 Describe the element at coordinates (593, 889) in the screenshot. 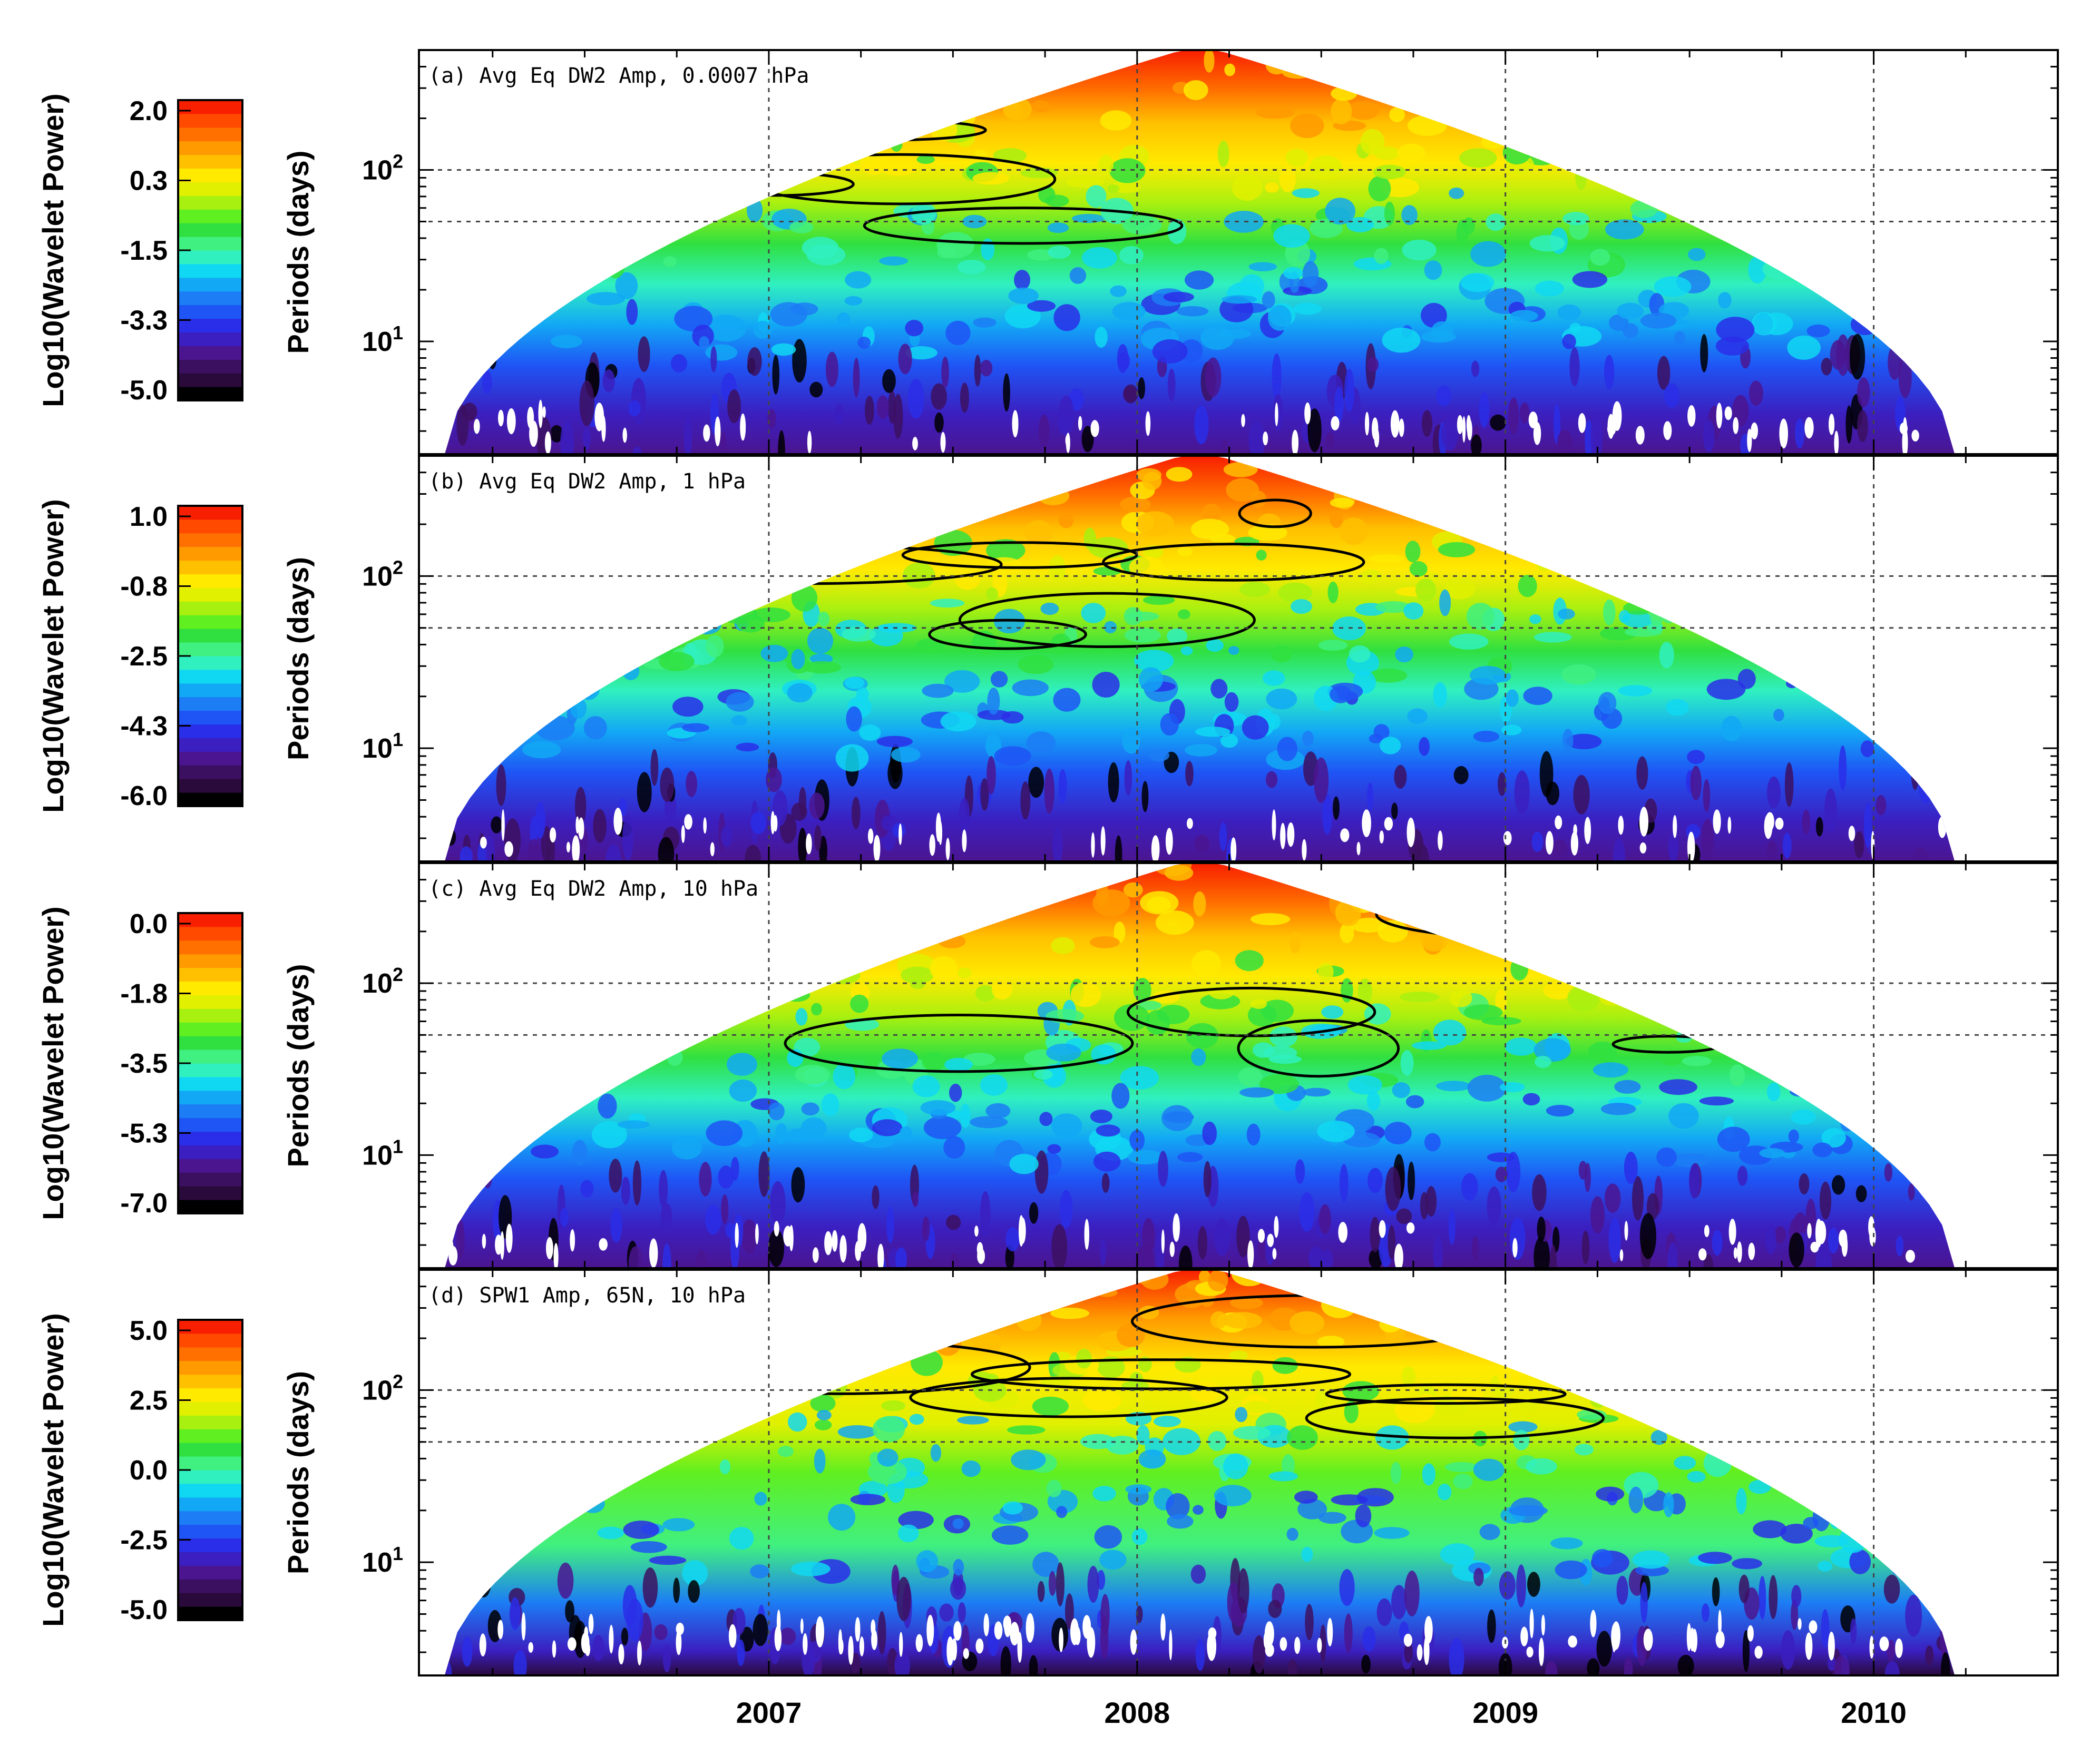

I see `panel-title: (c) Avg Eq DW2 Amp, 10 hPa` at that location.